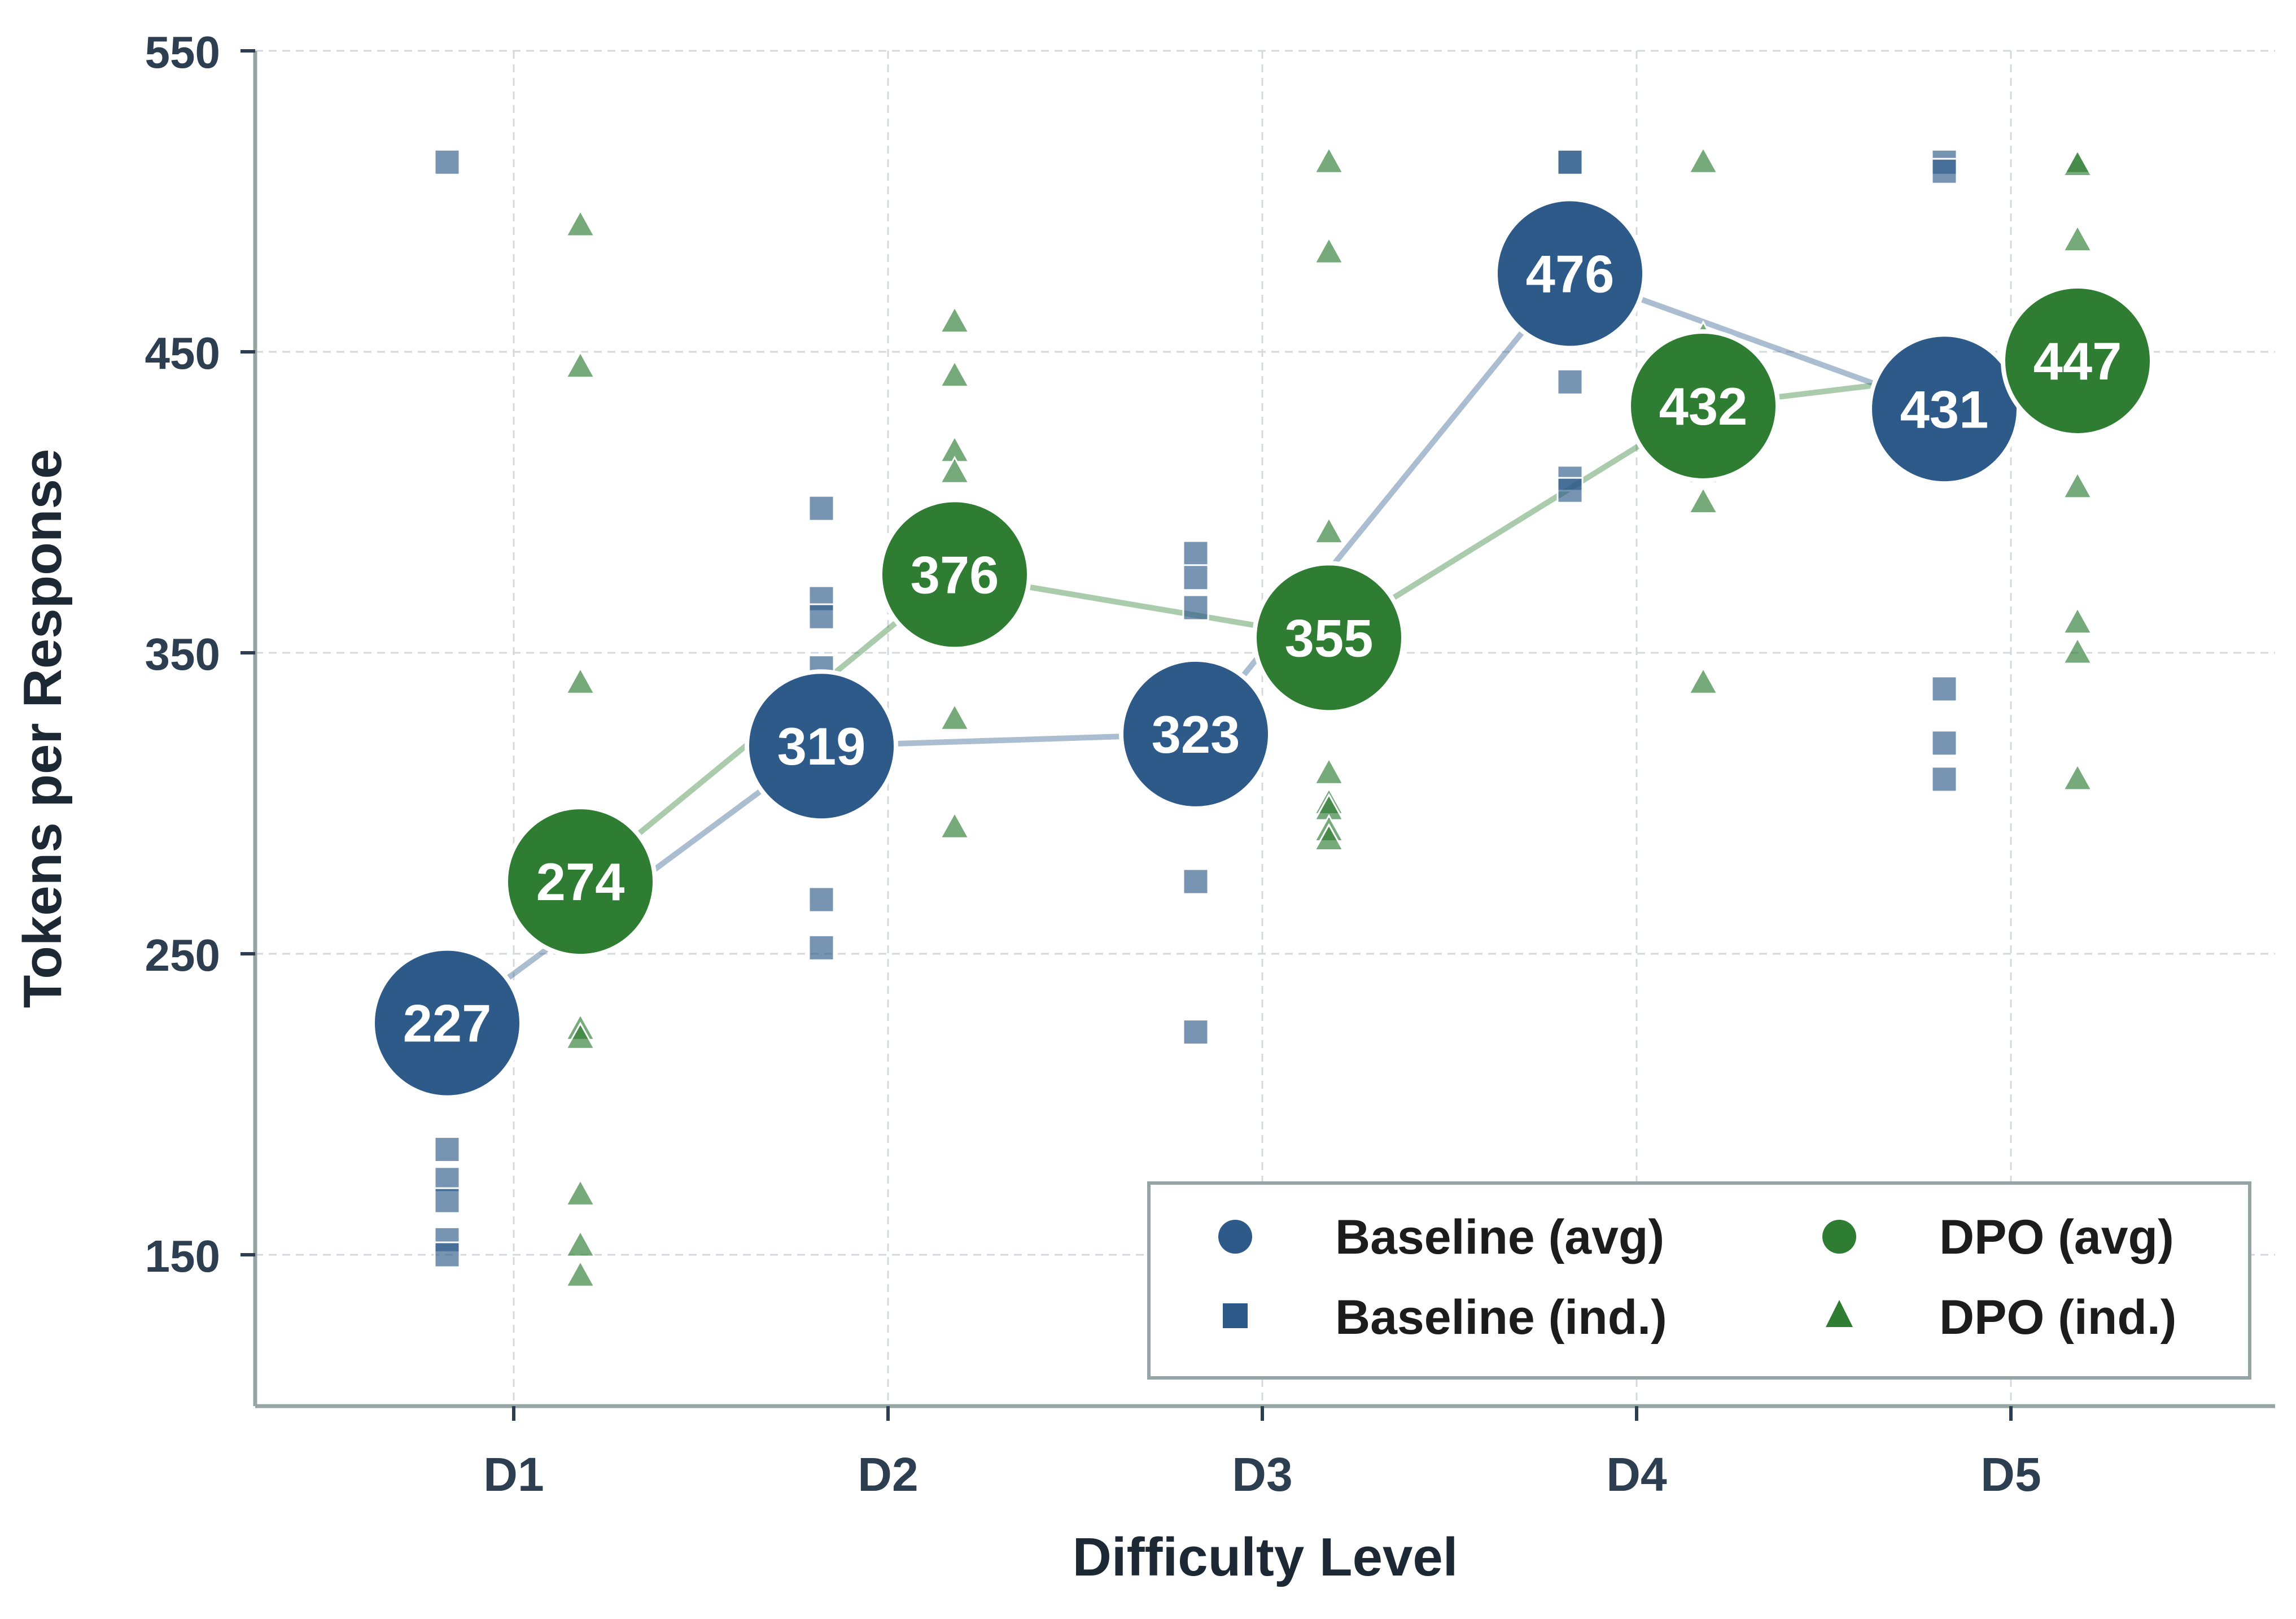 This screenshot has width=2296, height=1619. I want to click on baseline-average-label: 319, so click(821, 746).